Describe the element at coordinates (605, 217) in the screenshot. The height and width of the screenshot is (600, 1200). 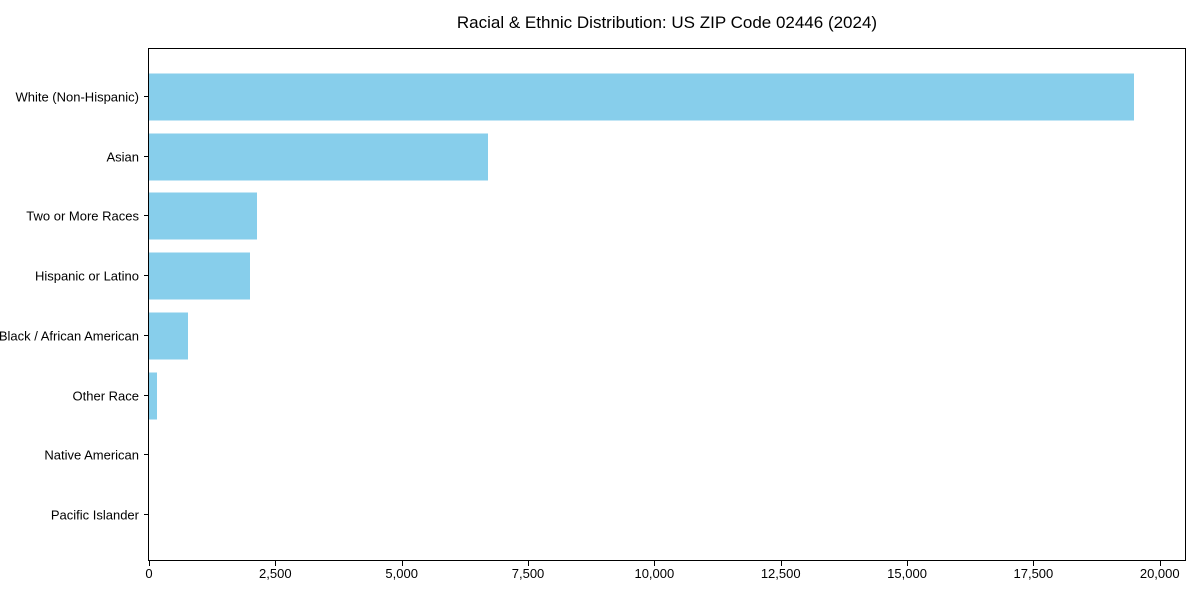
I see `bar-row: Two or More Races` at that location.